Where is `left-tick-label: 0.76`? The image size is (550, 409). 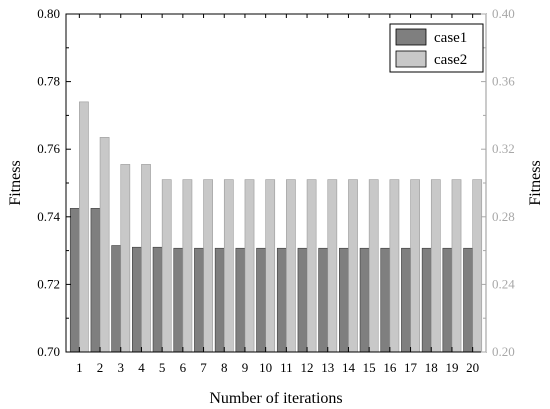 left-tick-label: 0.76 is located at coordinates (48, 148).